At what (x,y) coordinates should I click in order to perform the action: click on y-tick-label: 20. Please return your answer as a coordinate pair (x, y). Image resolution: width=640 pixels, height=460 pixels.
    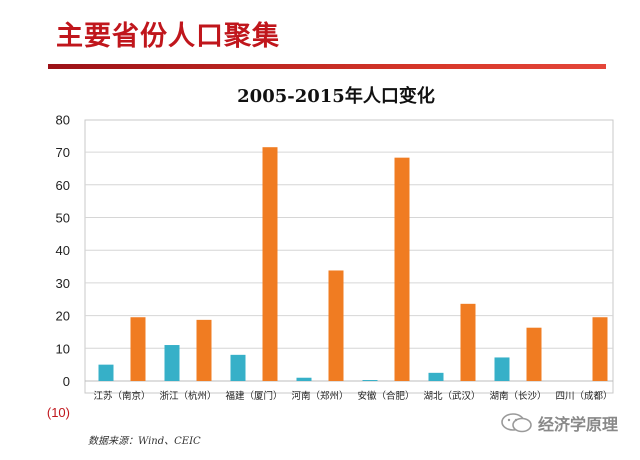
    Looking at the image, I should click on (63, 316).